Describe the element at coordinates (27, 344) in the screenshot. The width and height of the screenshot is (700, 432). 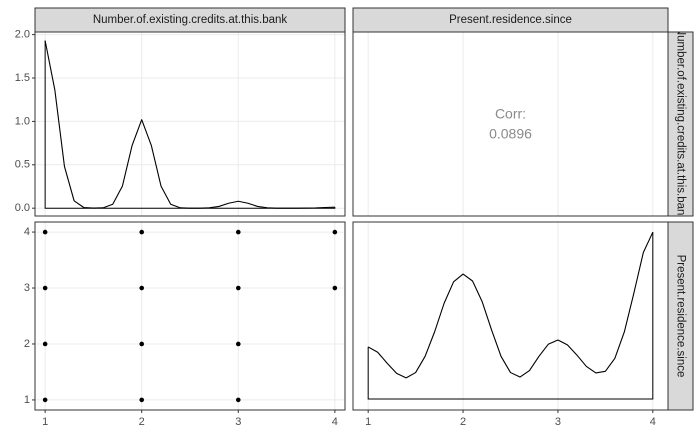
I see `y-tick-label: 2` at that location.